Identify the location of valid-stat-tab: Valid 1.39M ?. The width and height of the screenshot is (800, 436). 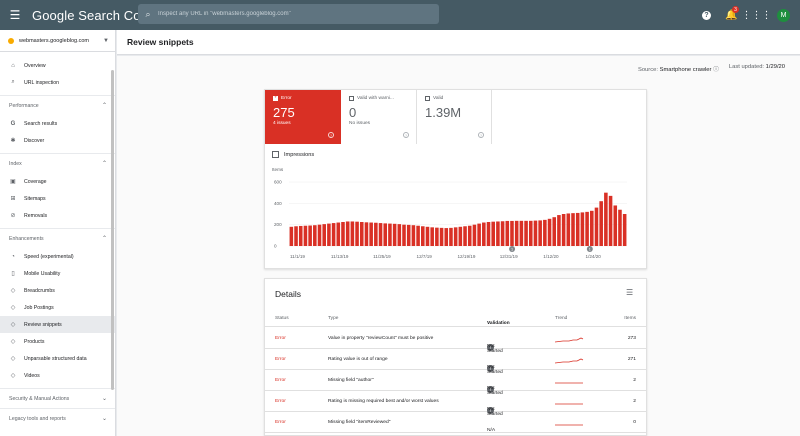
(454, 117).